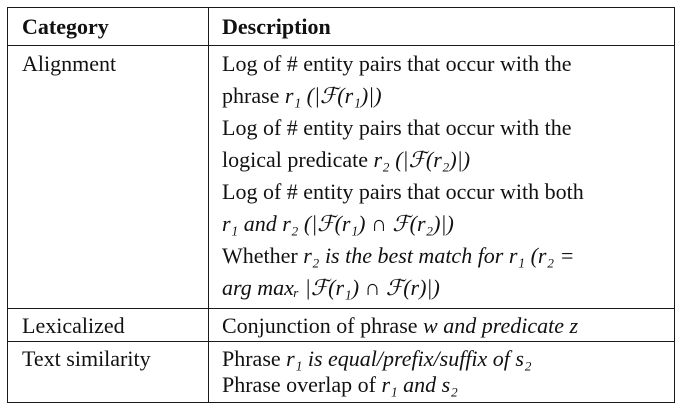 This screenshot has height=412, width=688. Describe the element at coordinates (377, 358) in the screenshot. I see `description-line: Phrase r₁ is equal/prefix/suffix of s₂` at that location.